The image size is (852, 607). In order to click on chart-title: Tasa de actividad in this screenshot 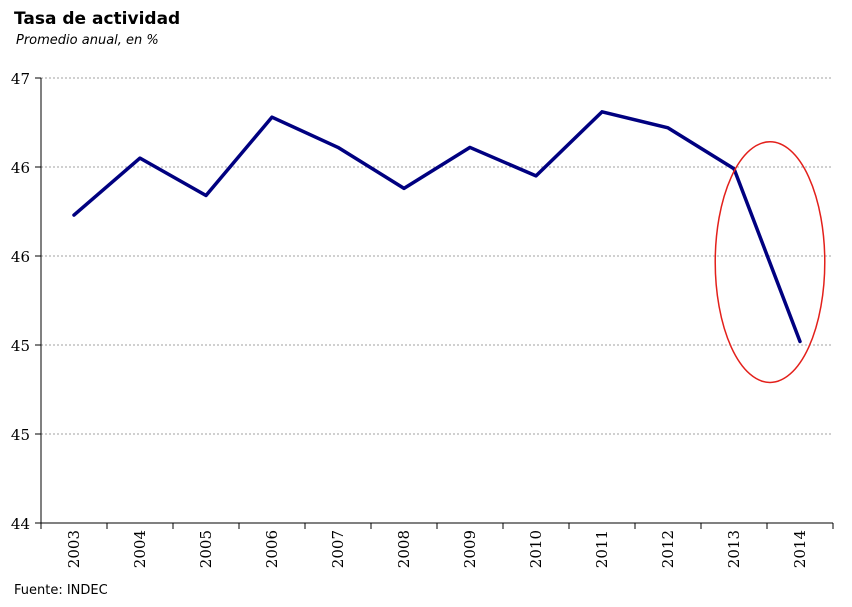, I will do `click(97, 19)`.